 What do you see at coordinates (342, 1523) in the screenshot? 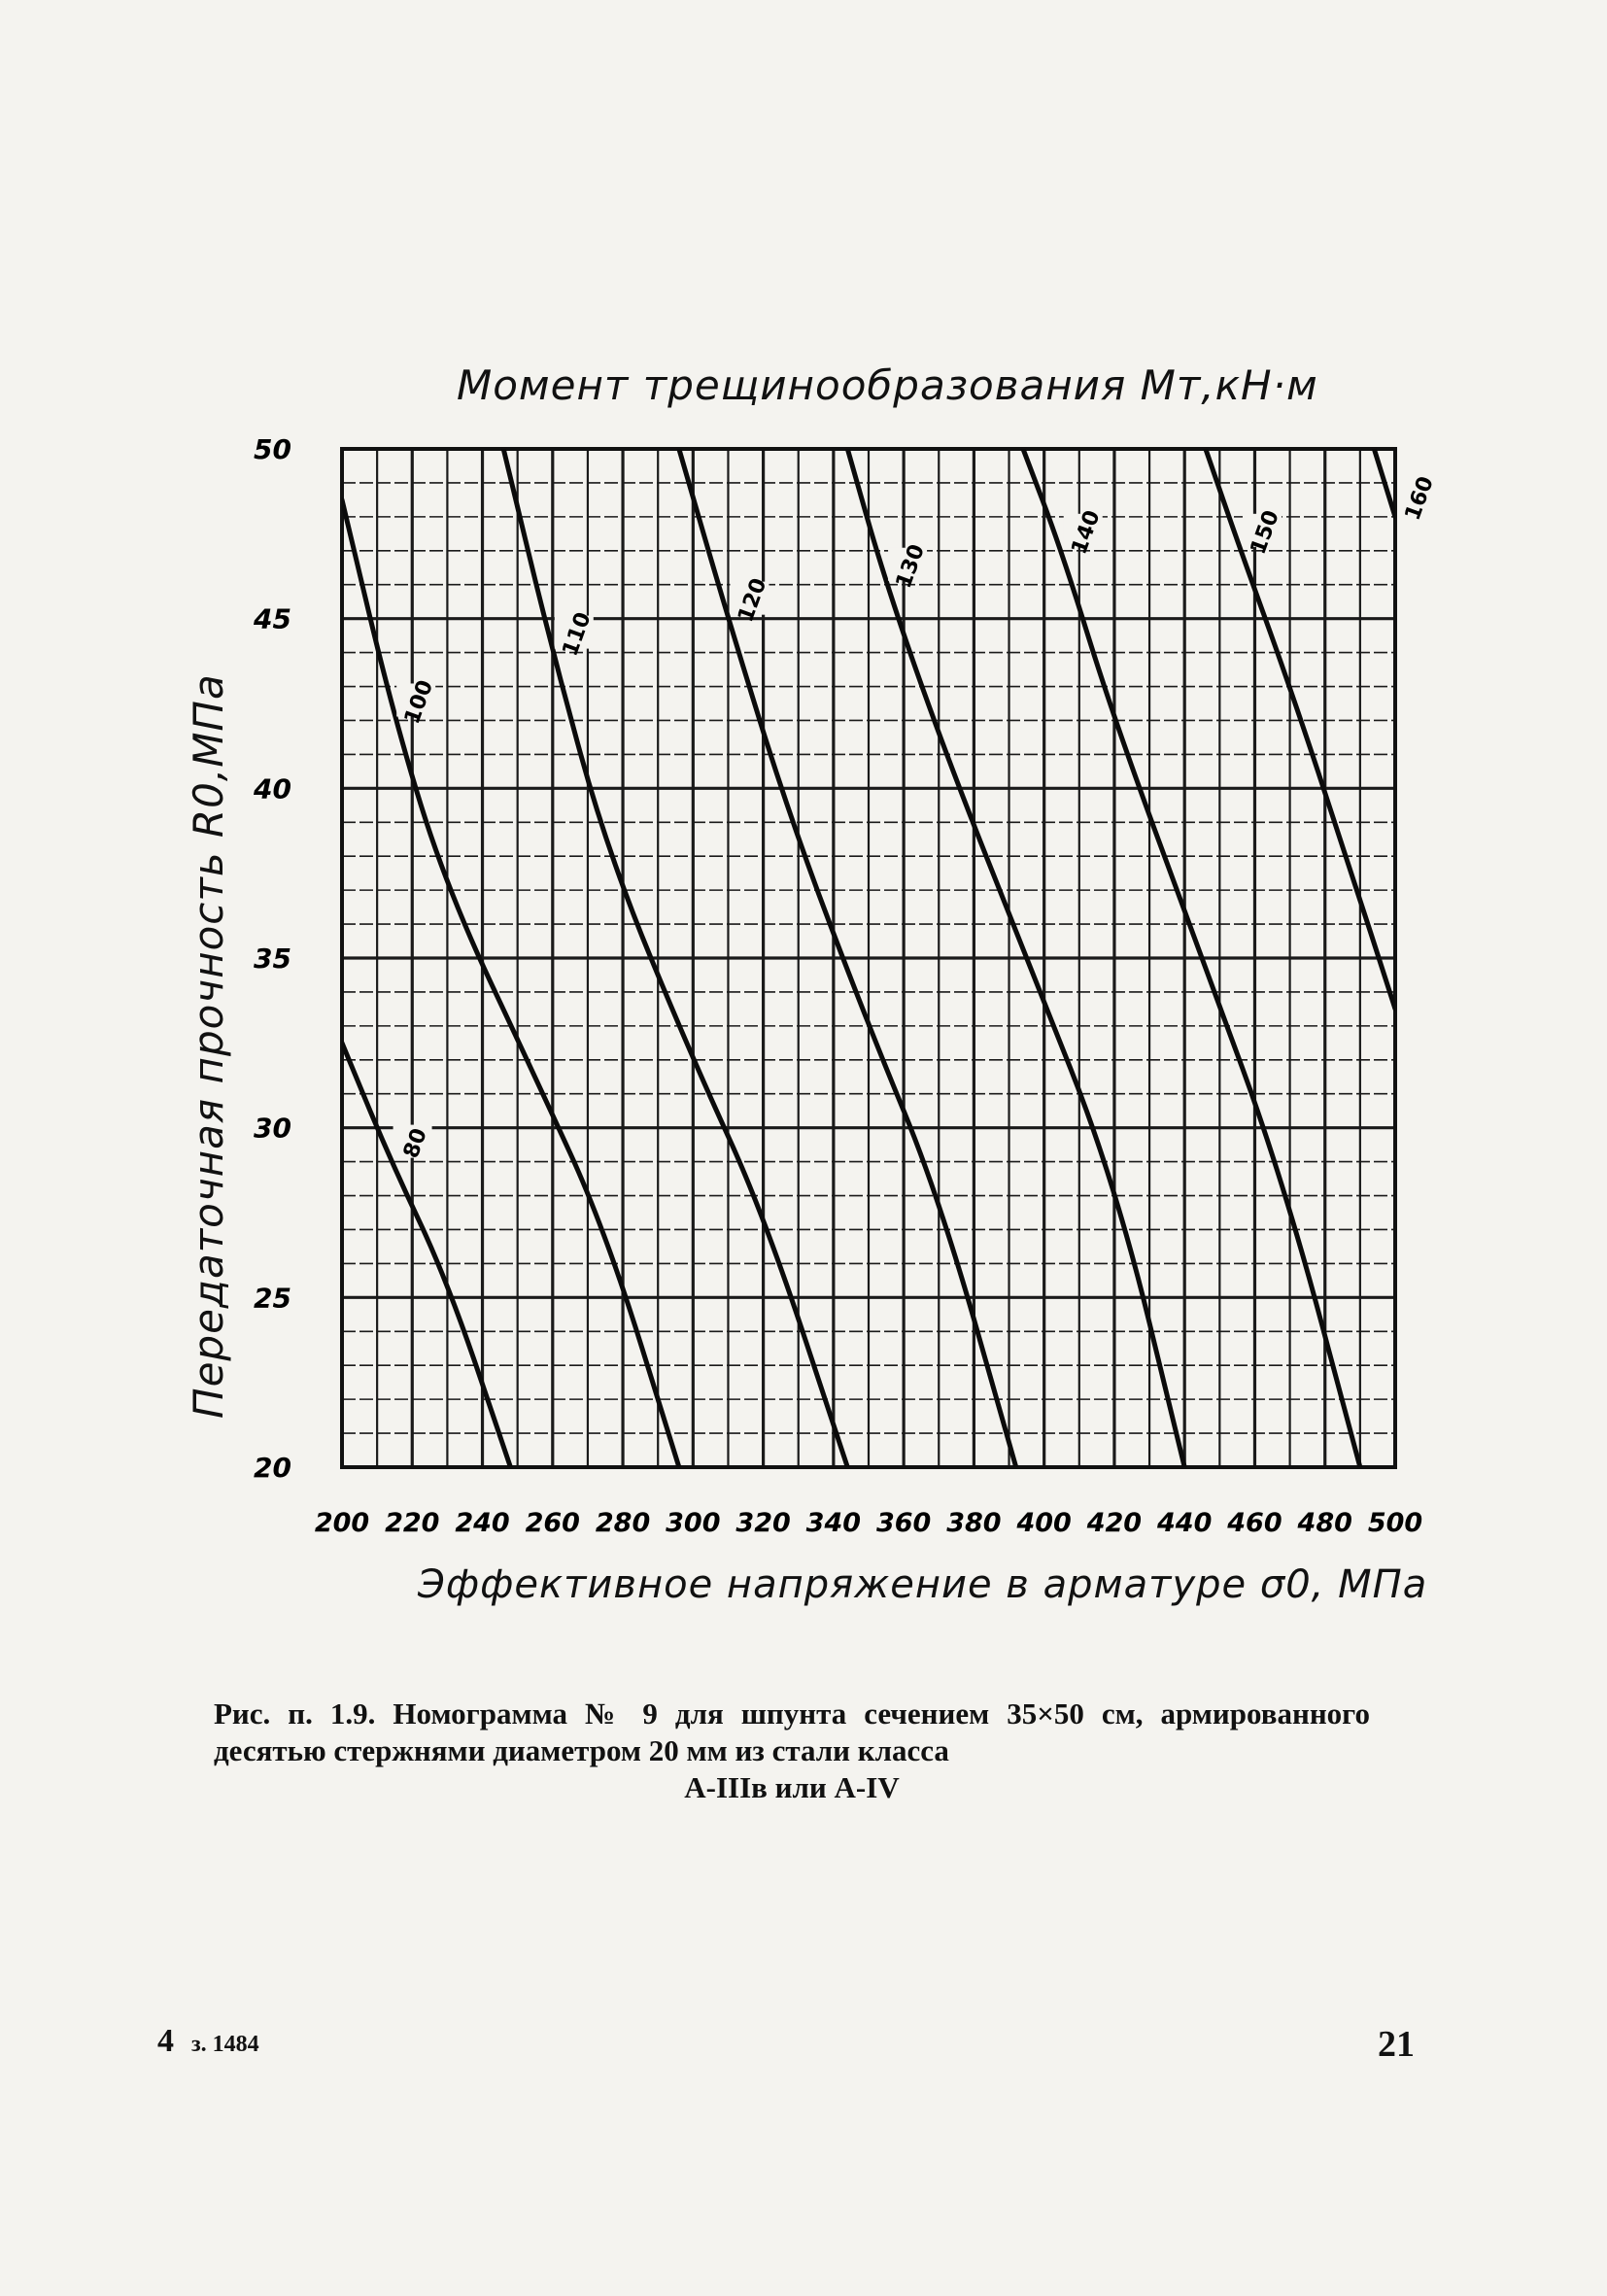
I see `x-tick-label: 200` at bounding box center [342, 1523].